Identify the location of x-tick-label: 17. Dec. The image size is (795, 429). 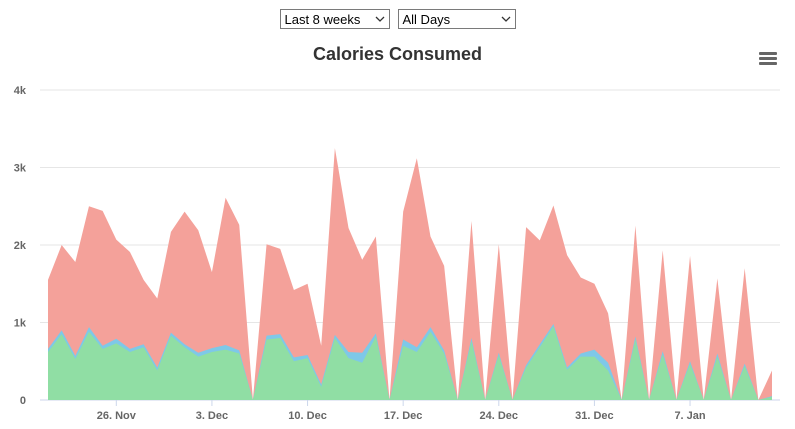
(403, 416).